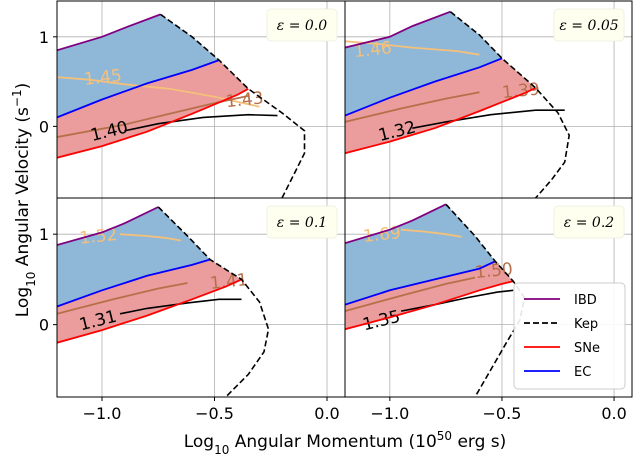 This screenshot has width=633, height=461. I want to click on contour-1.50, so click(410, 294).